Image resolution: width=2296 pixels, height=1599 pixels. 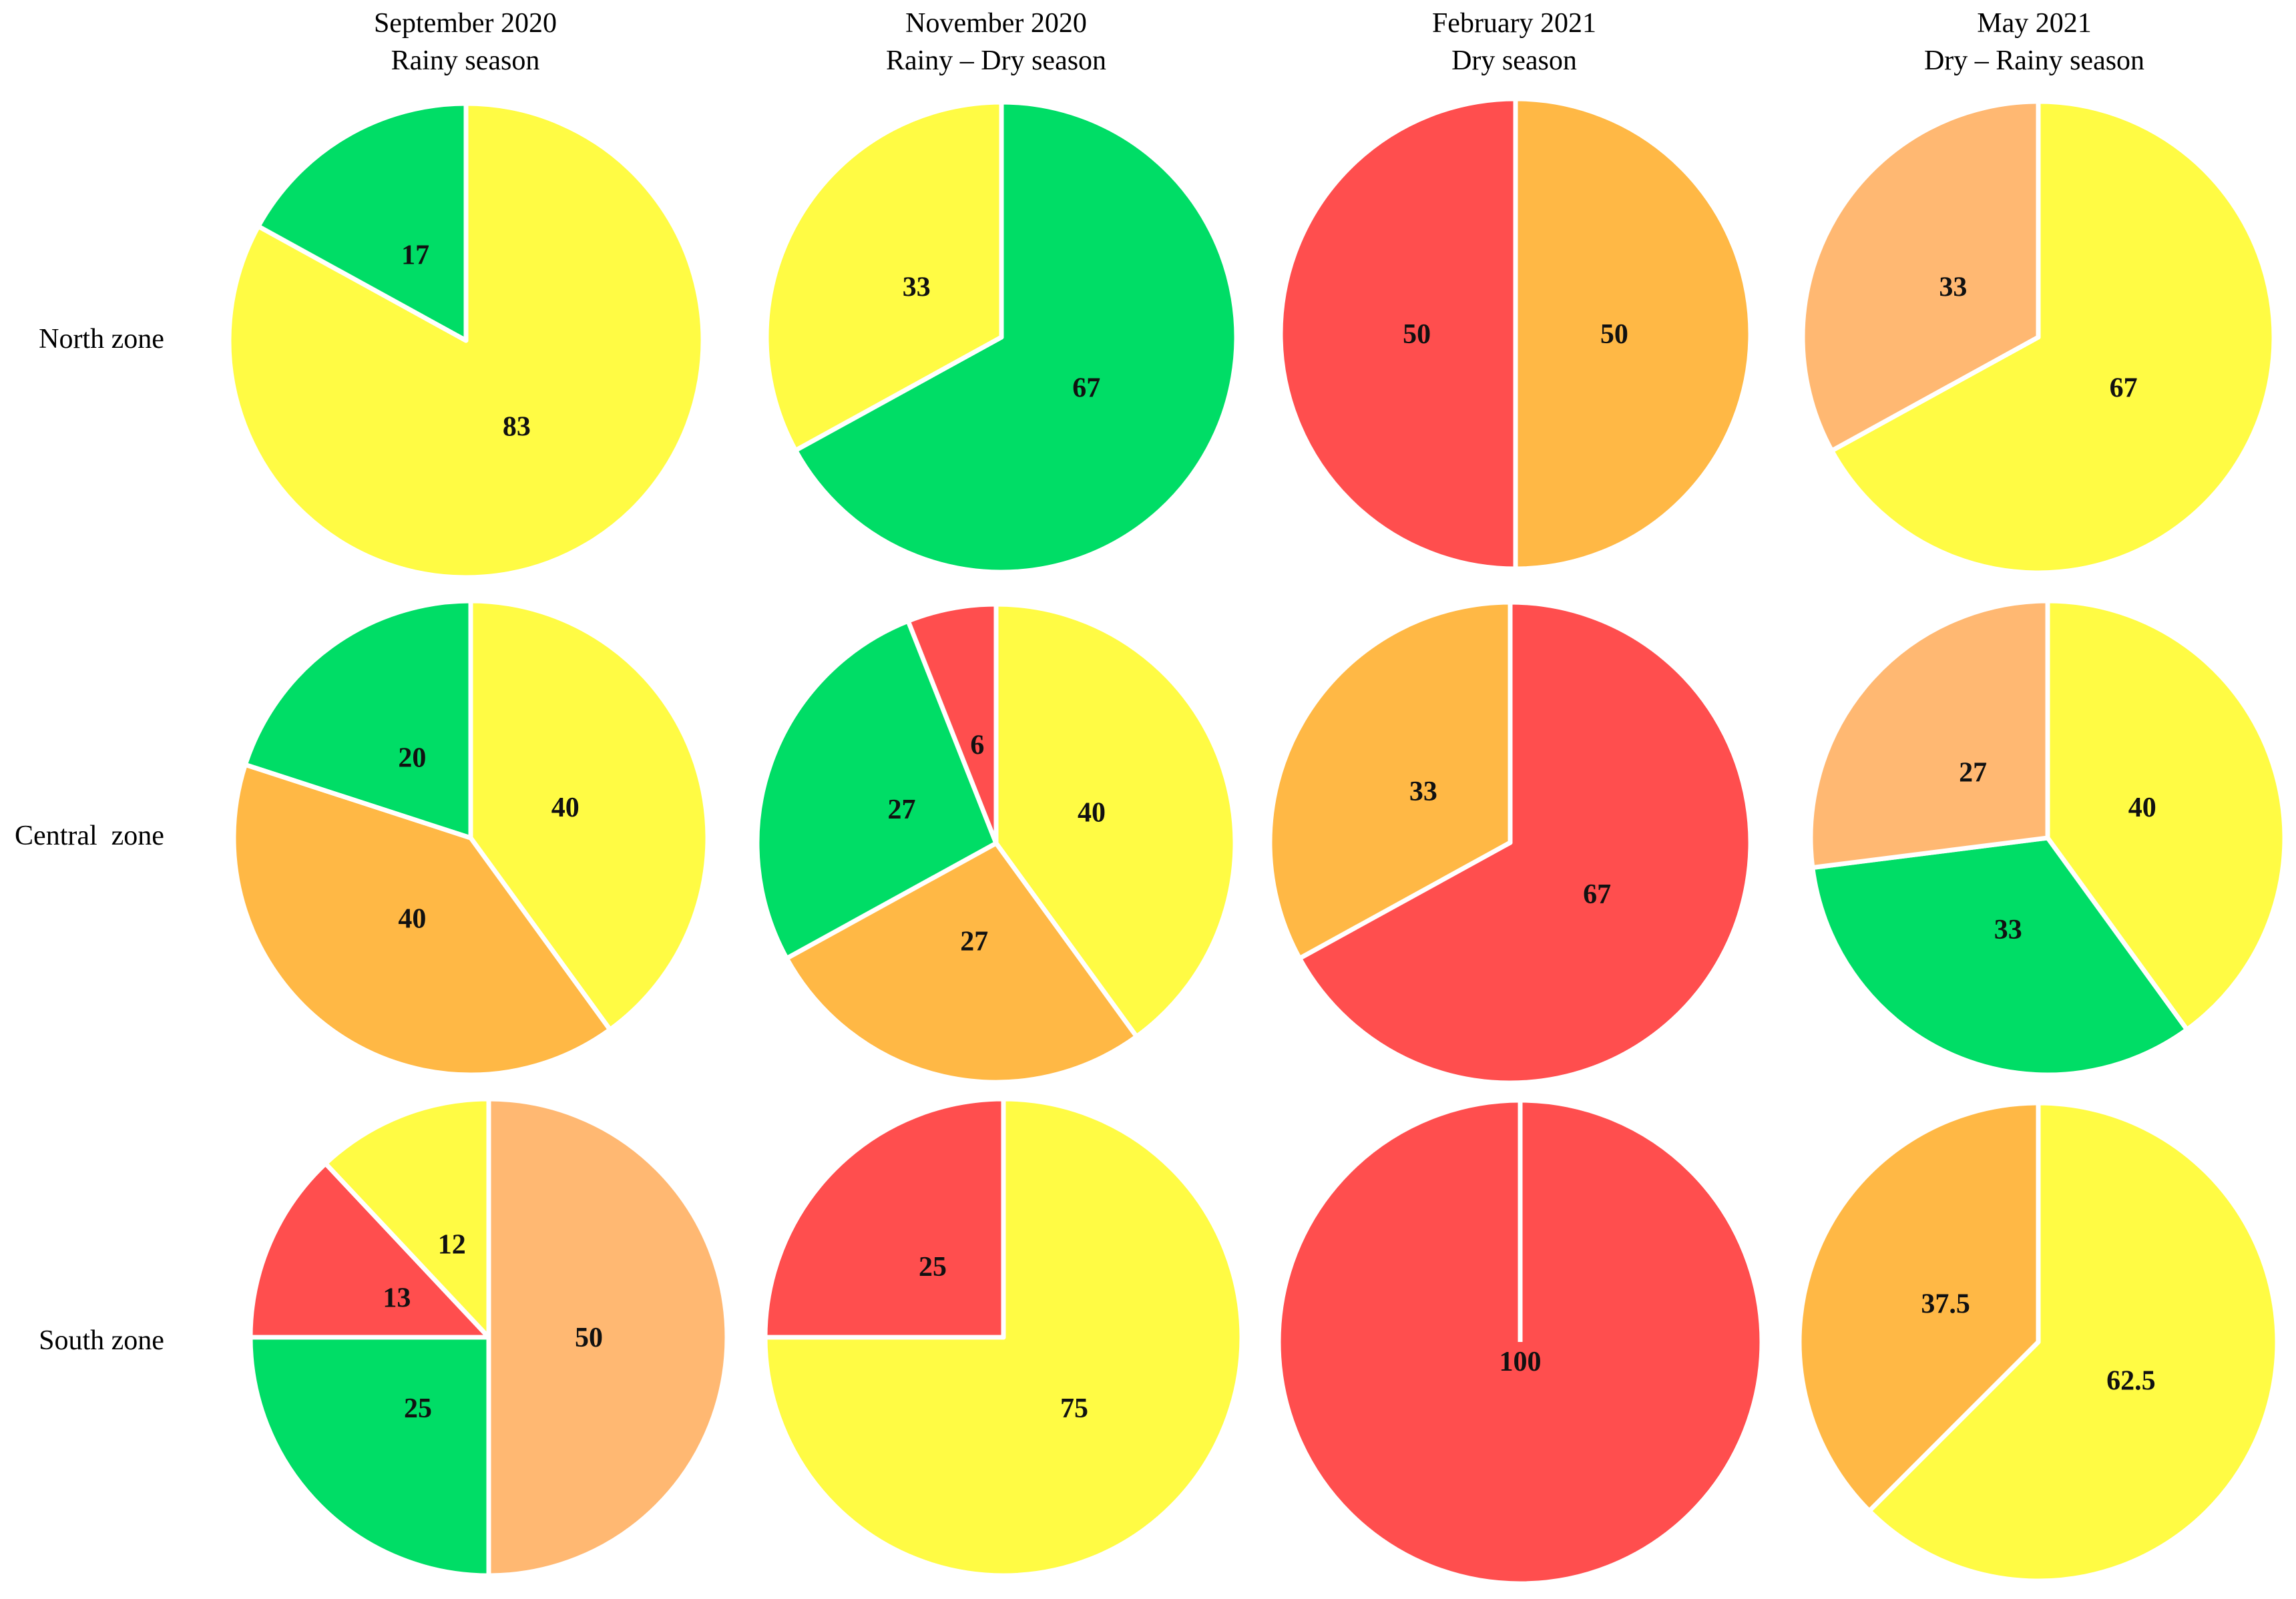 What do you see at coordinates (1521, 1362) in the screenshot?
I see `pie-south-zone-february-2021-label-1: 100` at bounding box center [1521, 1362].